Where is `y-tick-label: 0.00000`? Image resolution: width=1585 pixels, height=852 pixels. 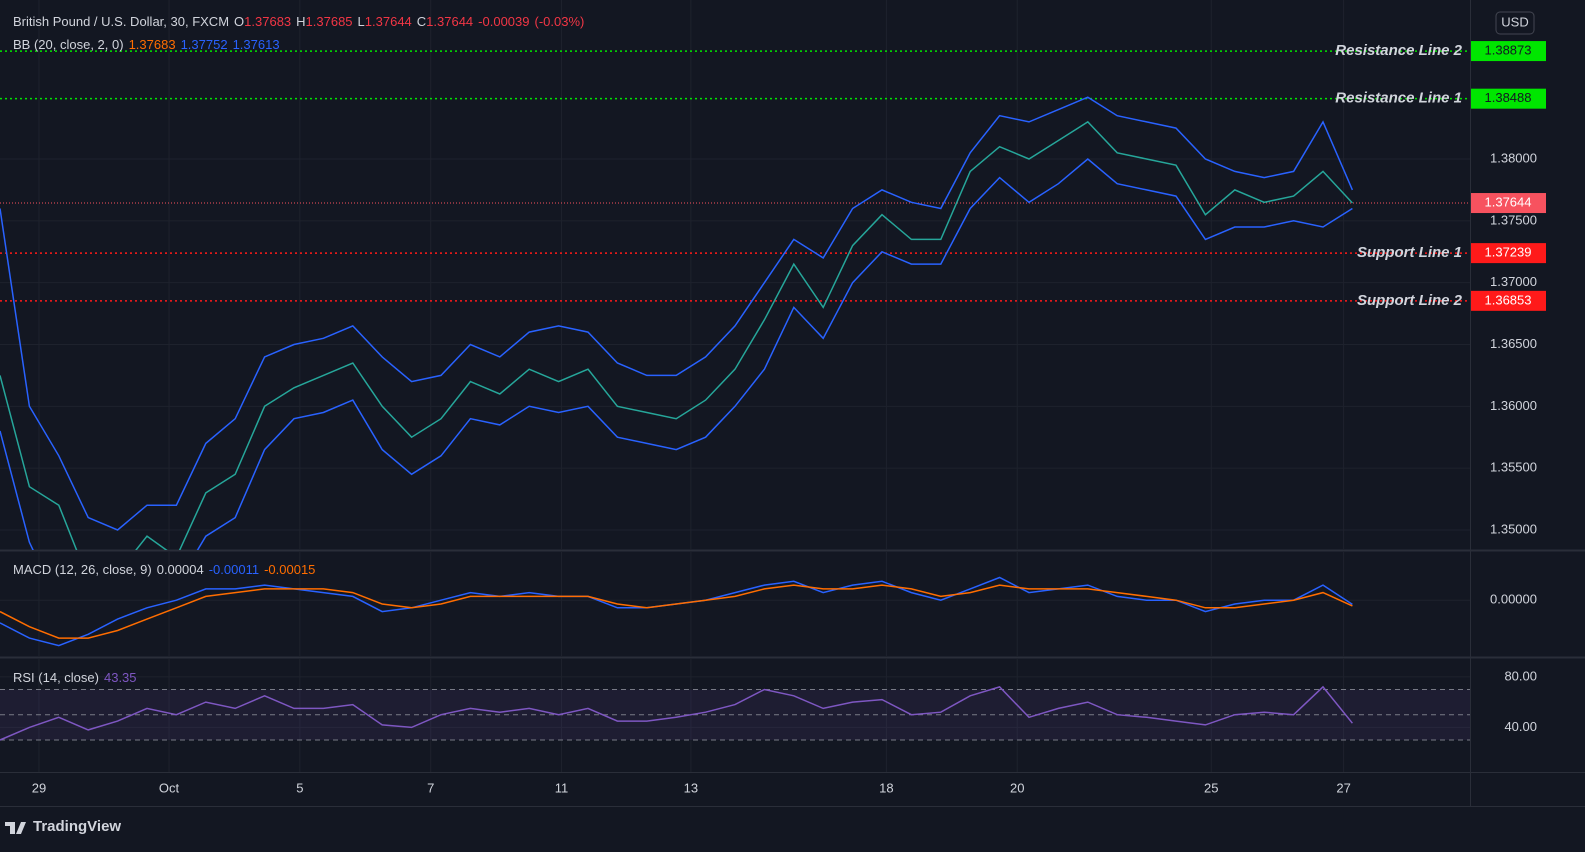 y-tick-label: 0.00000 is located at coordinates (1513, 599).